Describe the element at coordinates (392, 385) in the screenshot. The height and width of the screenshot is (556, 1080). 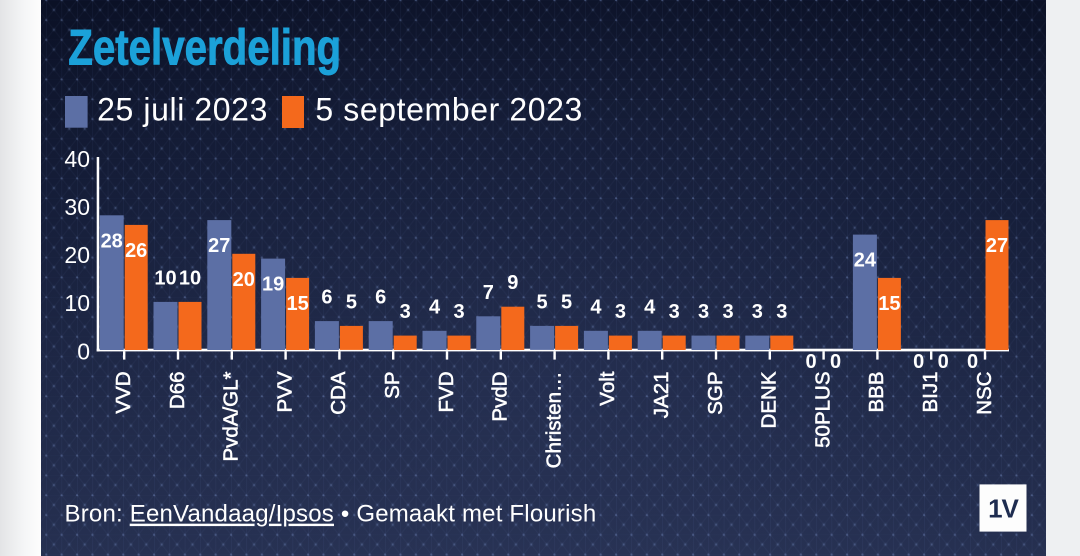
I see `svg-text: SP` at that location.